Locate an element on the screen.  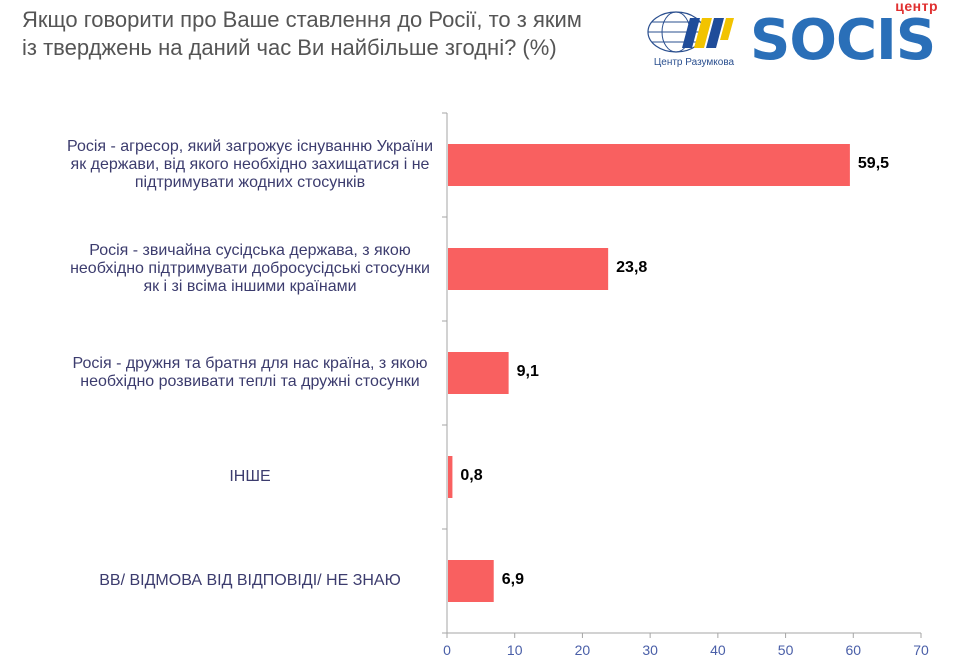
category-label: ІНШЕ is located at coordinates (250, 476).